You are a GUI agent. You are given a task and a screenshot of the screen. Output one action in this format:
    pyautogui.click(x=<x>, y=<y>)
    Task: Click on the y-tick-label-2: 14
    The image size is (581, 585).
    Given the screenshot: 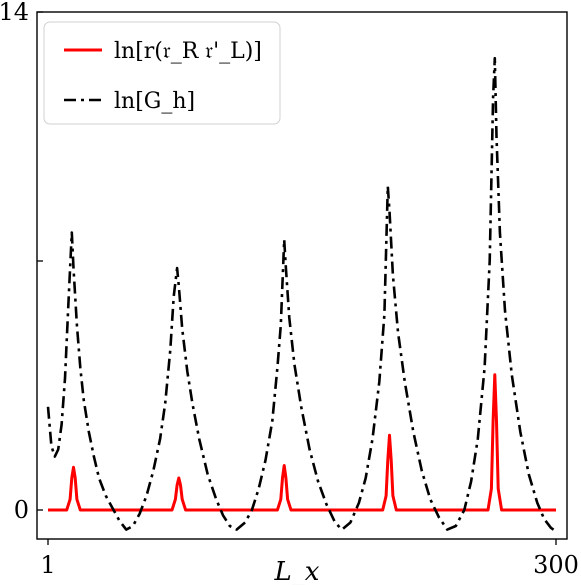 What is the action you would take?
    pyautogui.click(x=14, y=13)
    